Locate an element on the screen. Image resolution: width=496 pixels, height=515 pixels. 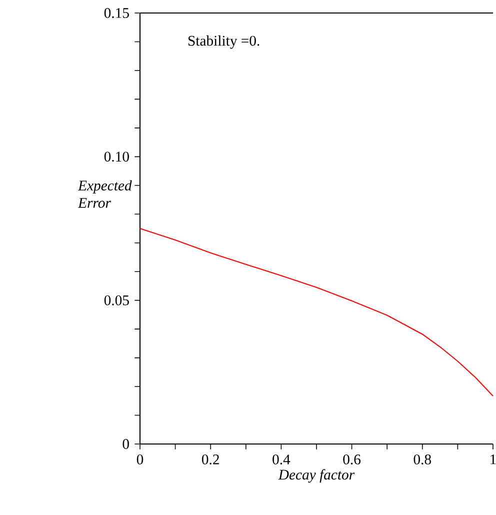
y-axis-title: Expected Error is located at coordinates (105, 194).